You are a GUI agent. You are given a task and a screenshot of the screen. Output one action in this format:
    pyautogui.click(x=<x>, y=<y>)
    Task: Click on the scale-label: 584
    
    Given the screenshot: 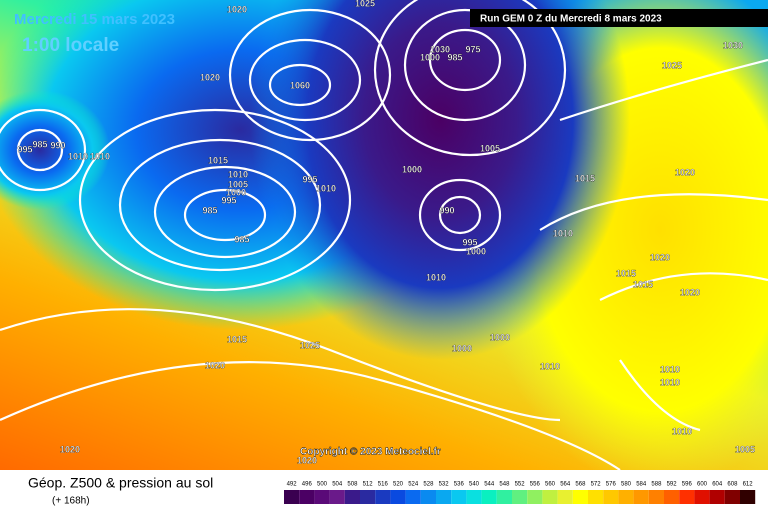 What is the action you would take?
    pyautogui.click(x=641, y=485)
    